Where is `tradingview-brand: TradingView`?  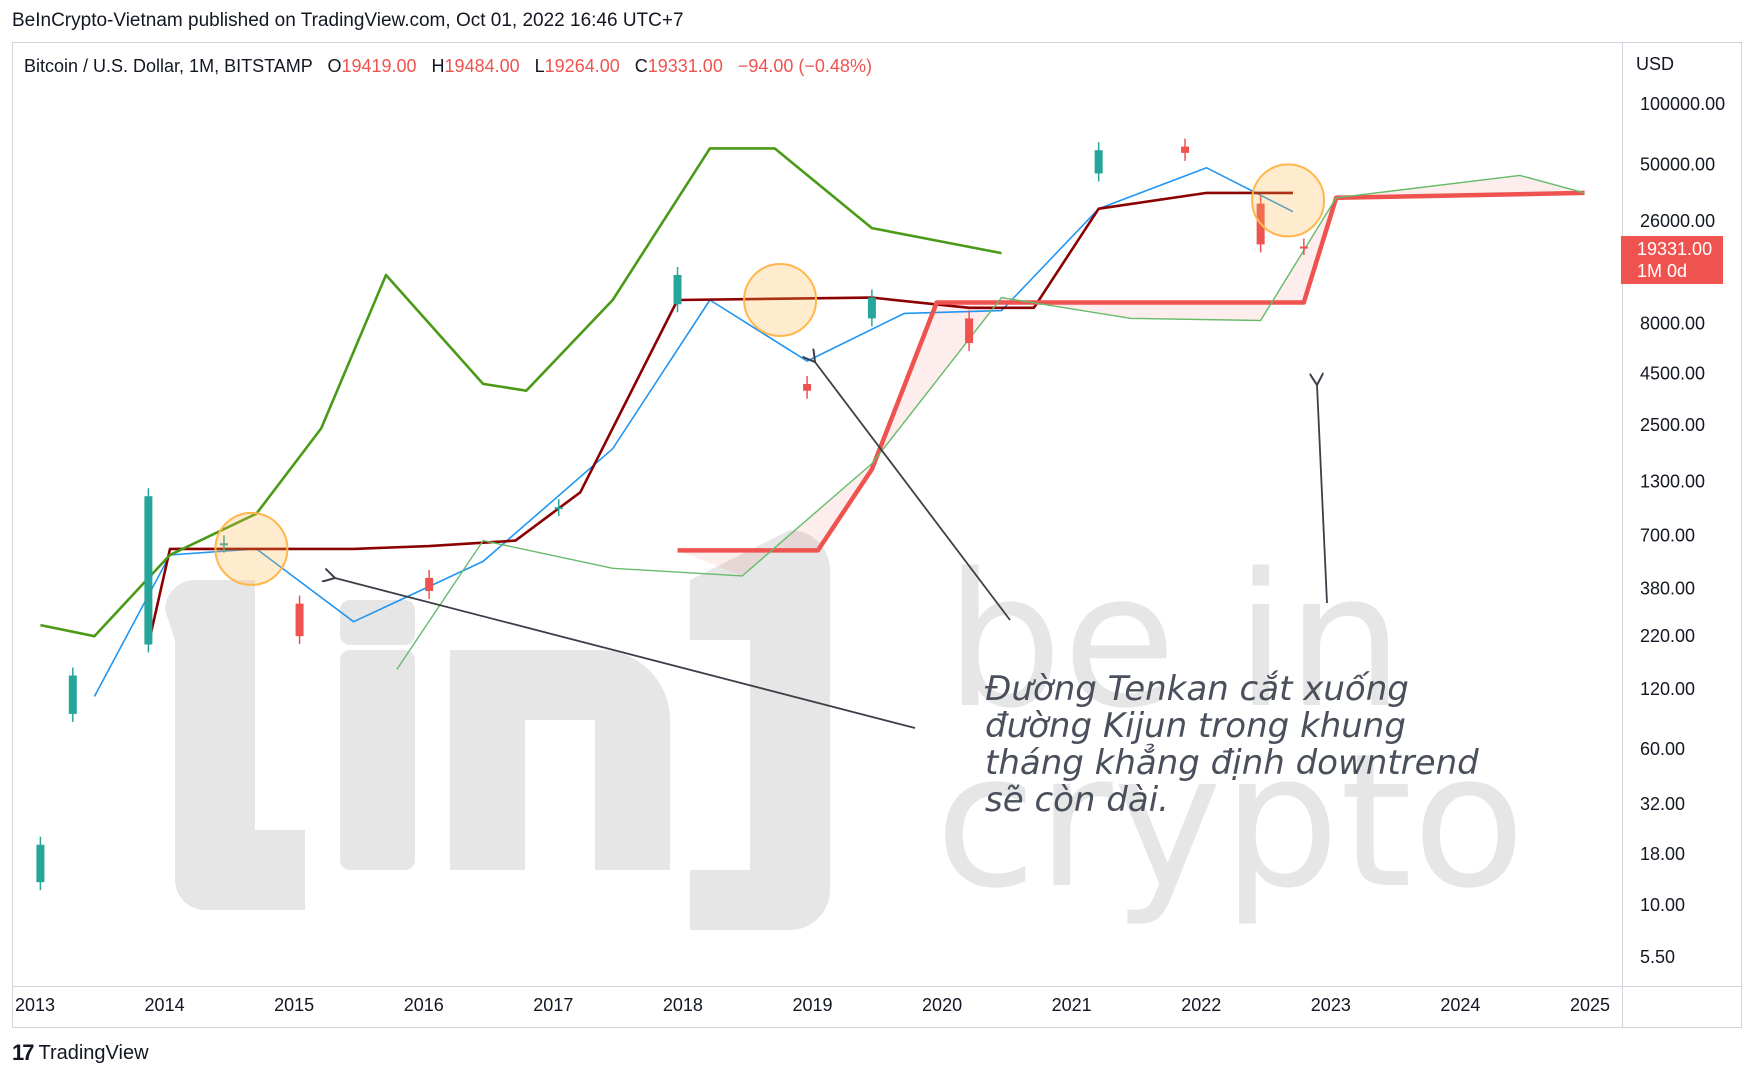
tradingview-brand: TradingView is located at coordinates (93, 1052).